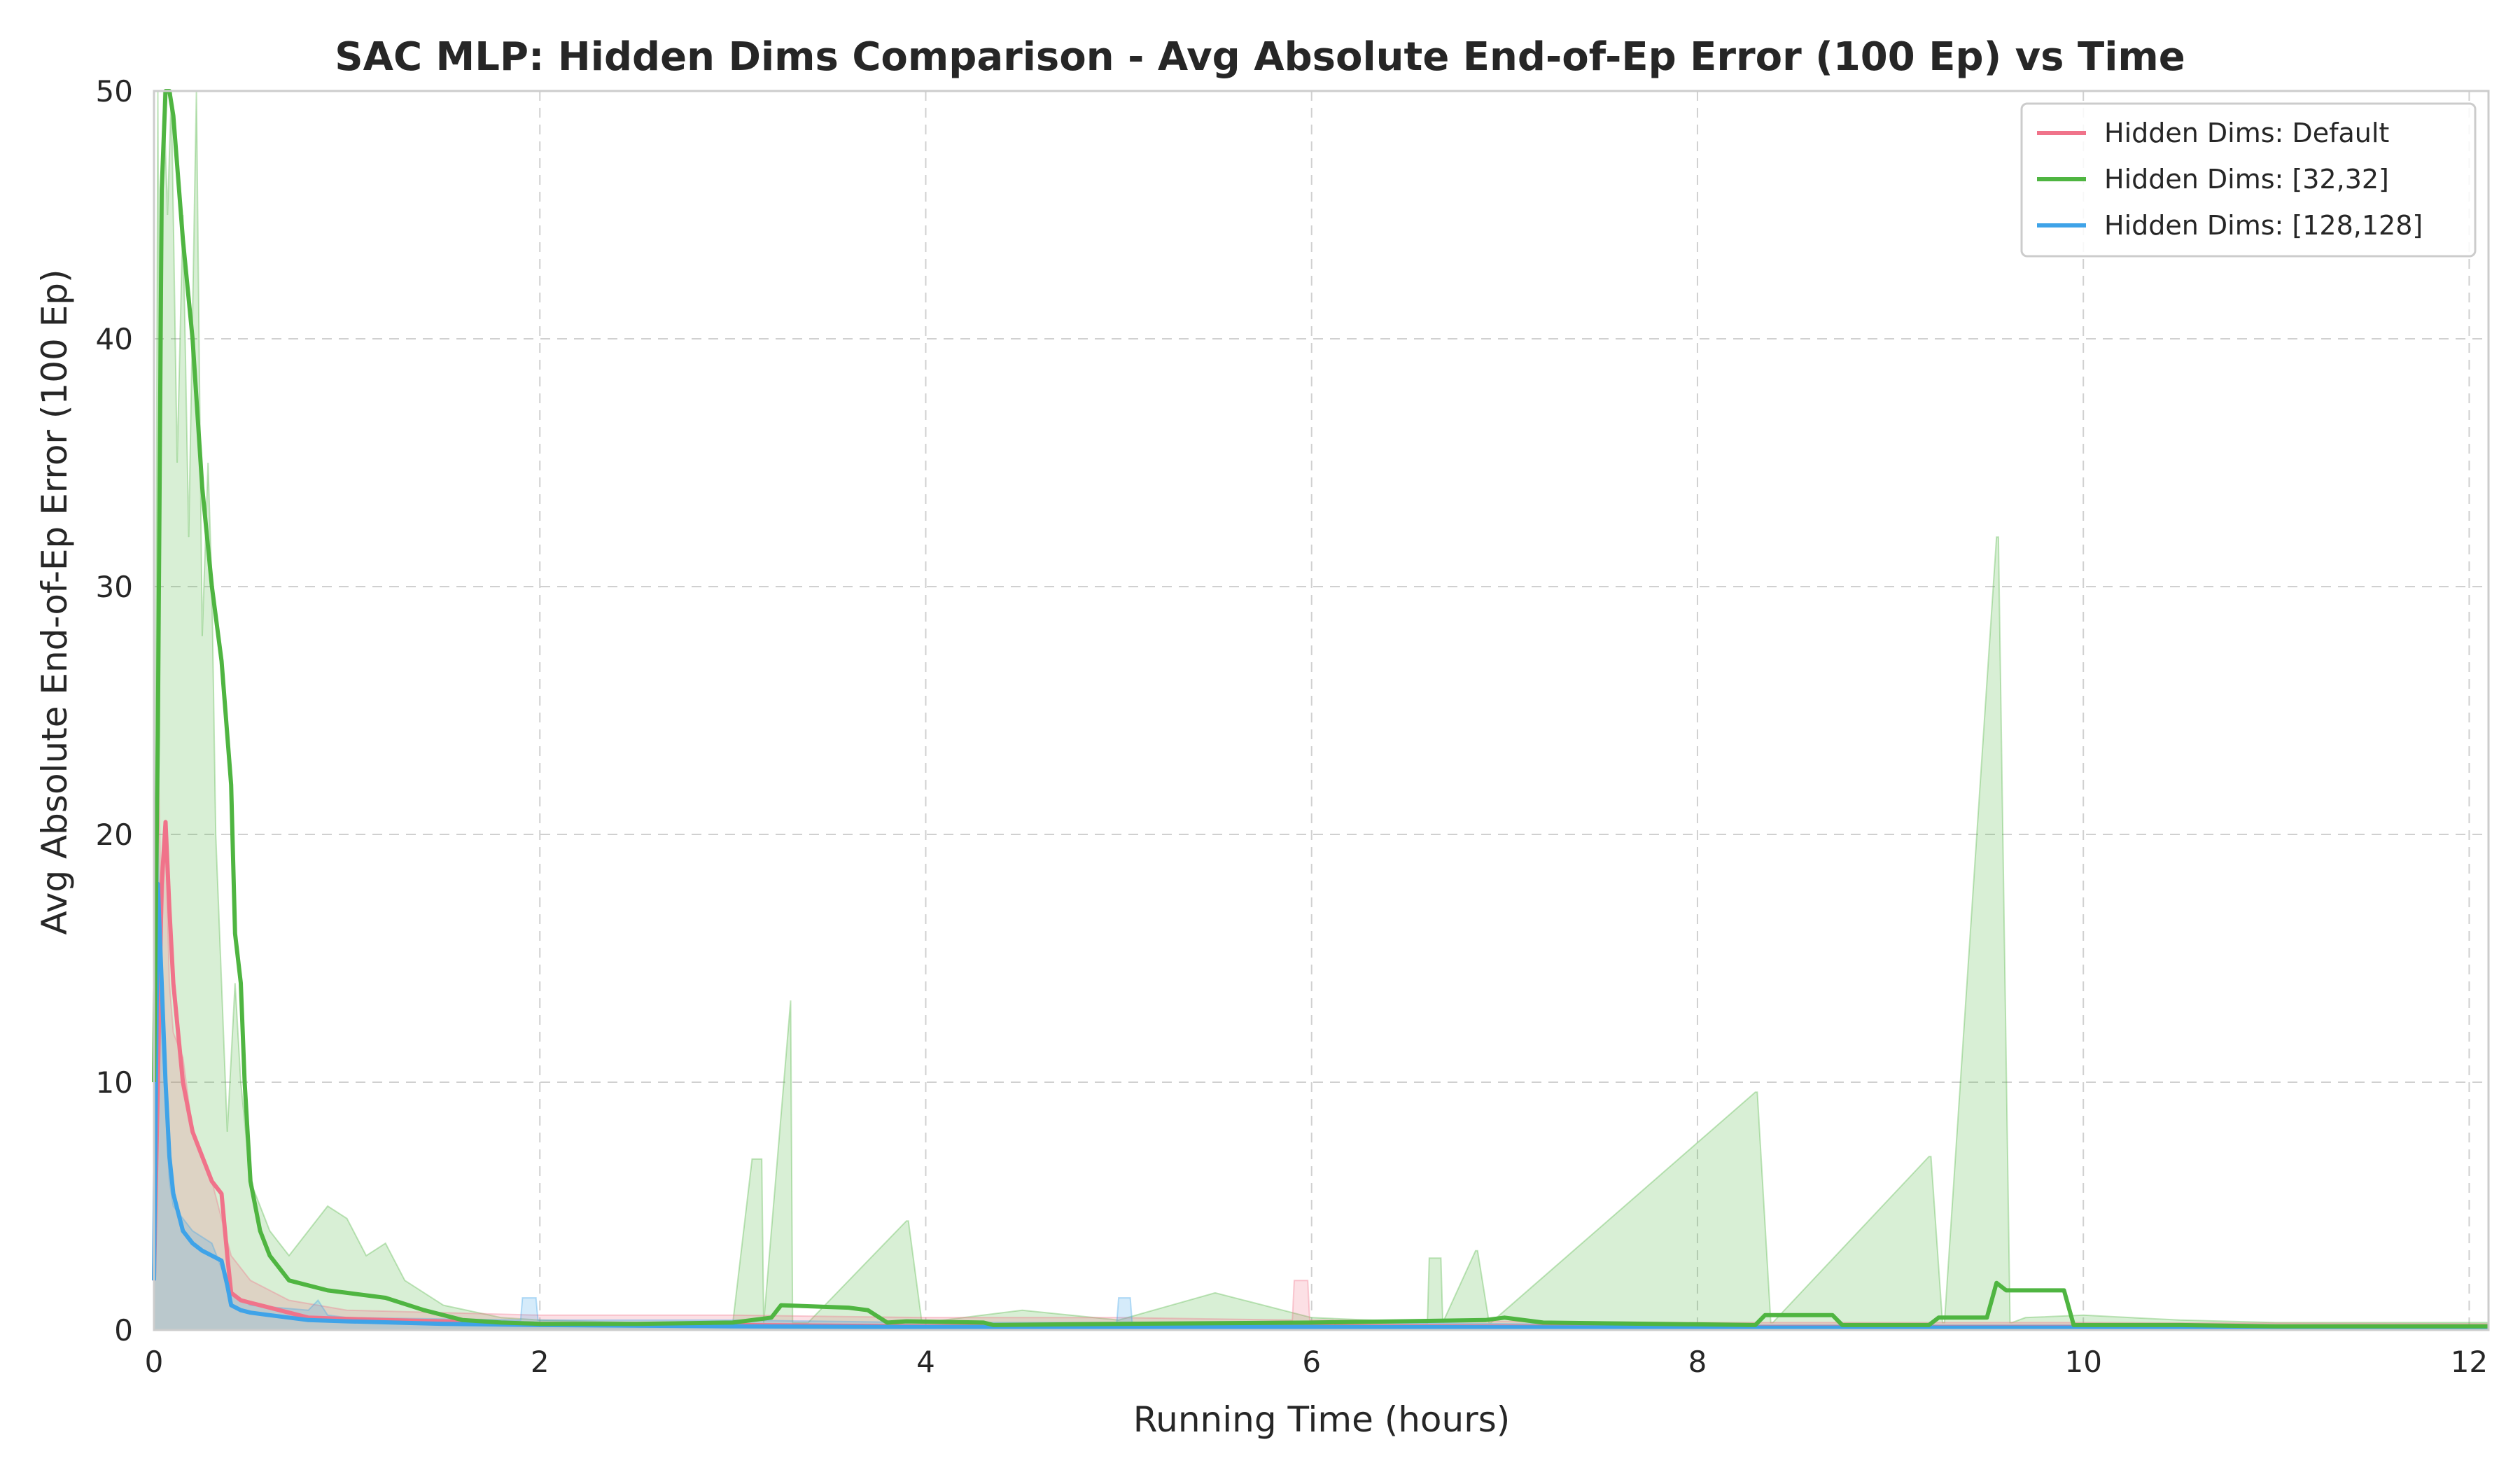 The image size is (2520, 1470). What do you see at coordinates (114, 339) in the screenshot?
I see `y-tick-label-4: 40` at bounding box center [114, 339].